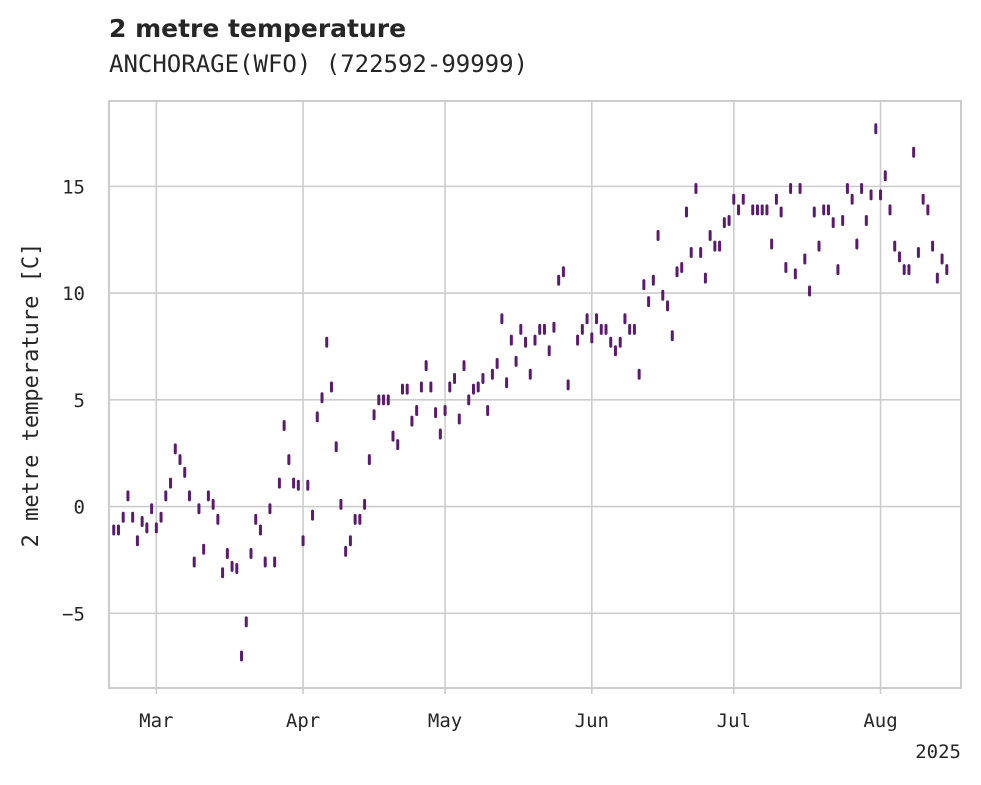 The width and height of the screenshot is (981, 785). I want to click on x-tick-label: Apr, so click(303, 721).